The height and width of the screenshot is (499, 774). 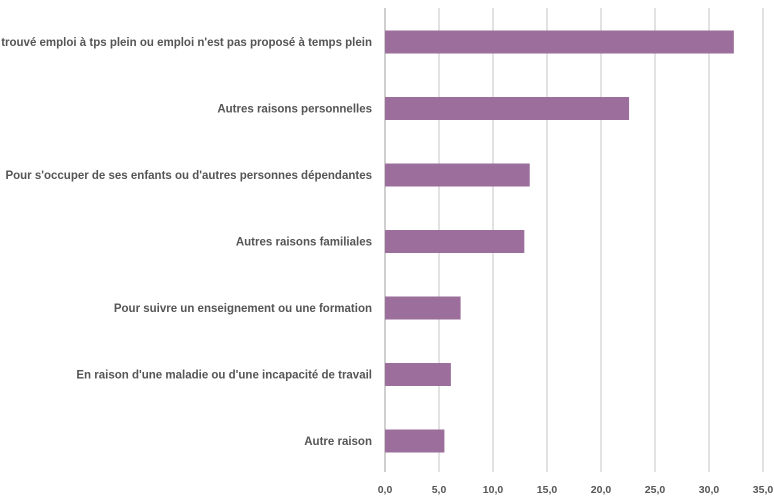 What do you see at coordinates (493, 490) in the screenshot?
I see `x-tick-label: 10,0` at bounding box center [493, 490].